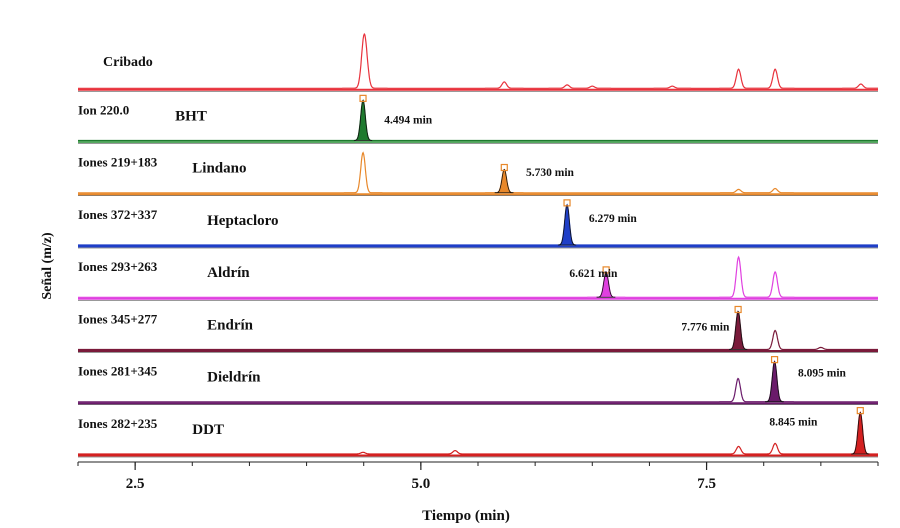 Image resolution: width=900 pixels, height=528 pixels. I want to click on retention-time-label: 6.621 min, so click(593, 274).